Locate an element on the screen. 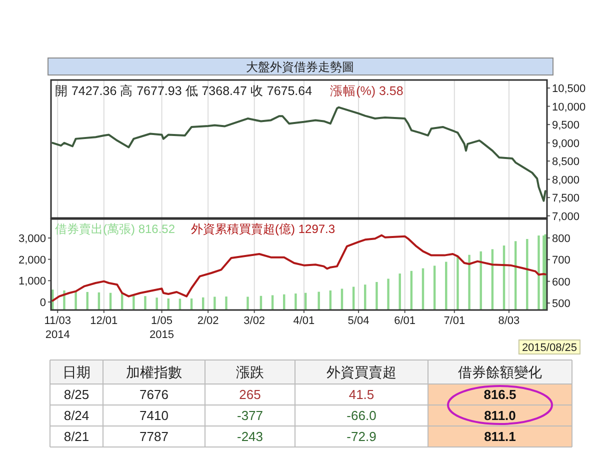 This screenshot has width=600, height=455. category-label: 加權指數 is located at coordinates (154, 372).